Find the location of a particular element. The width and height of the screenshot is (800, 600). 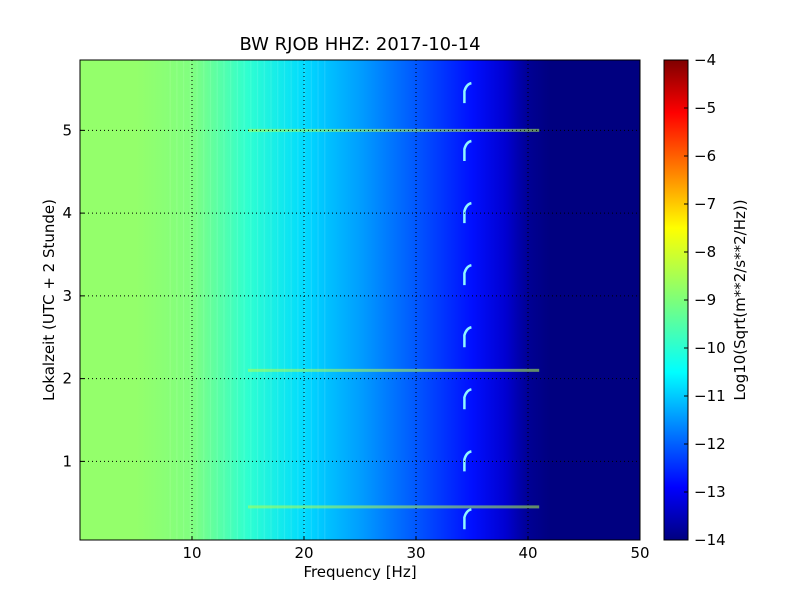

y-tick-label: 1 is located at coordinates (67, 461).